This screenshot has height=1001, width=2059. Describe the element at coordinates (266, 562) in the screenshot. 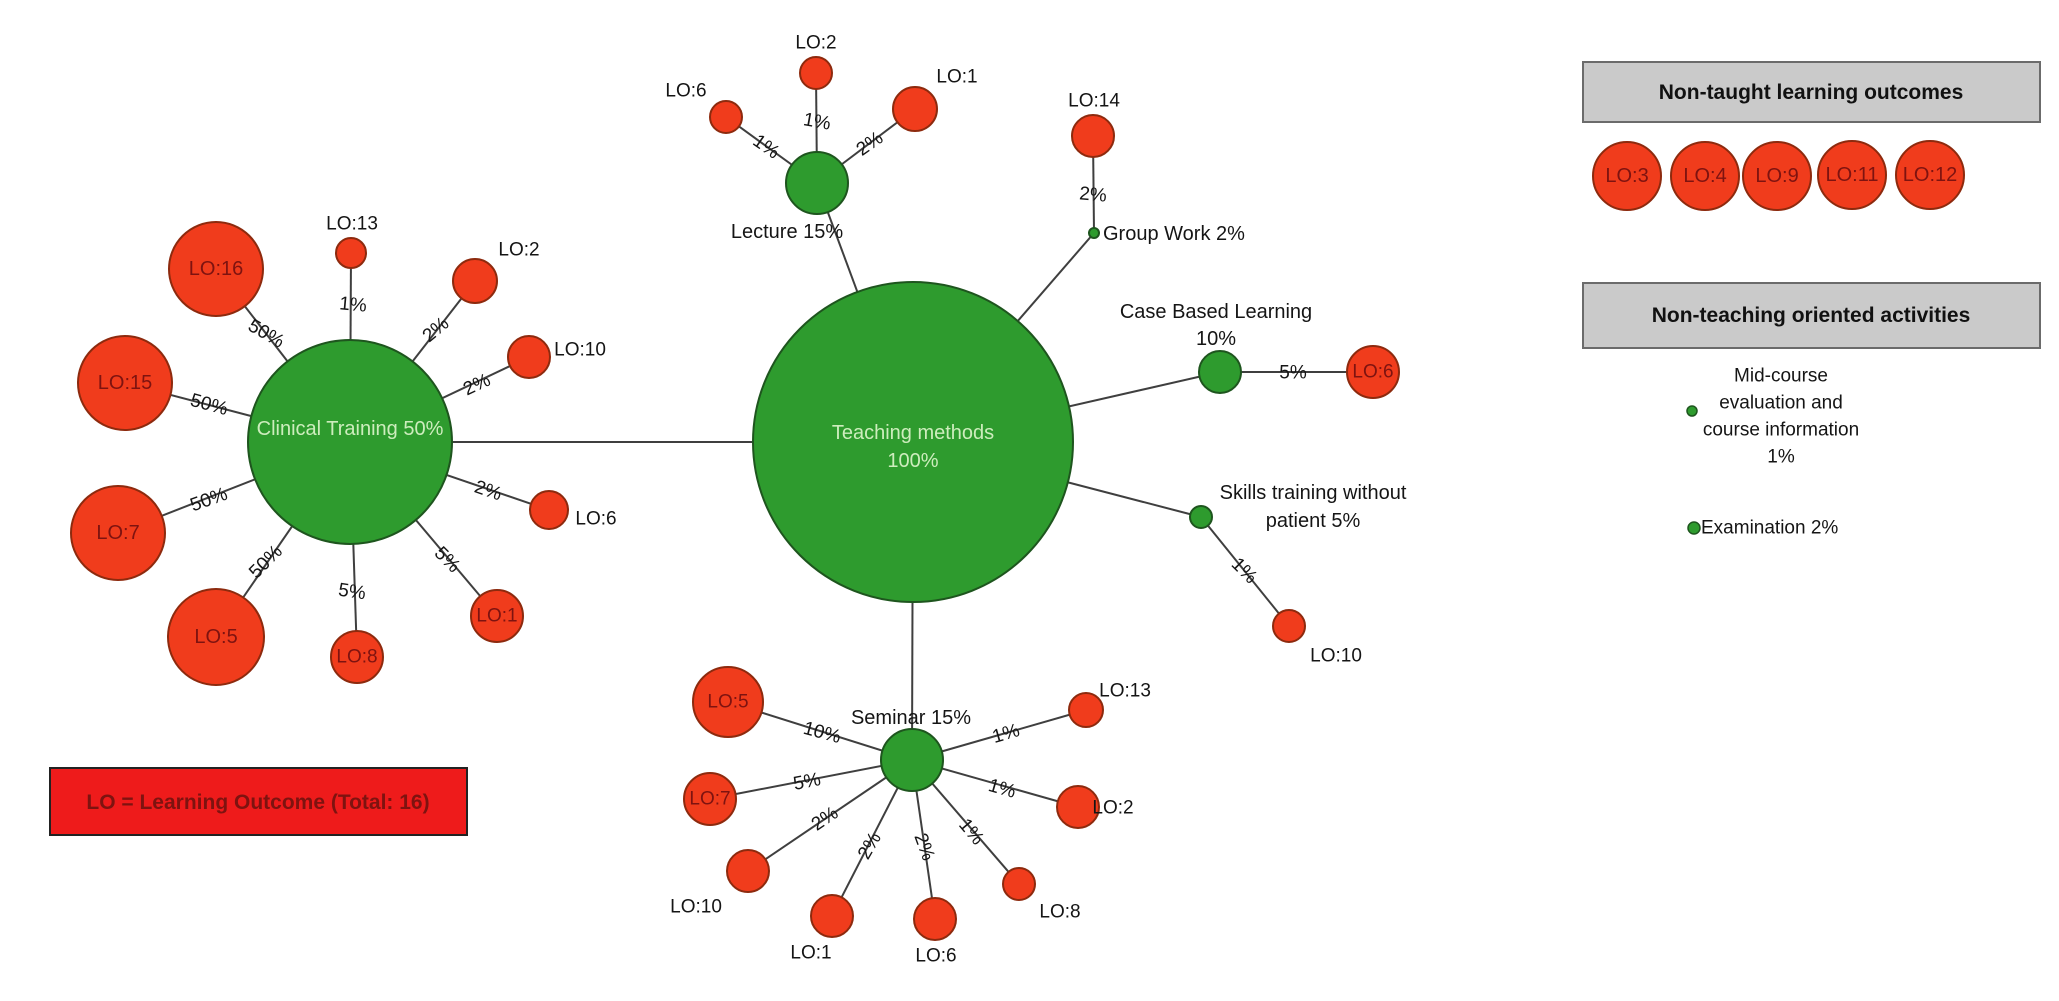

I see `edge-percent-label-clinical-lo5: 50%` at that location.